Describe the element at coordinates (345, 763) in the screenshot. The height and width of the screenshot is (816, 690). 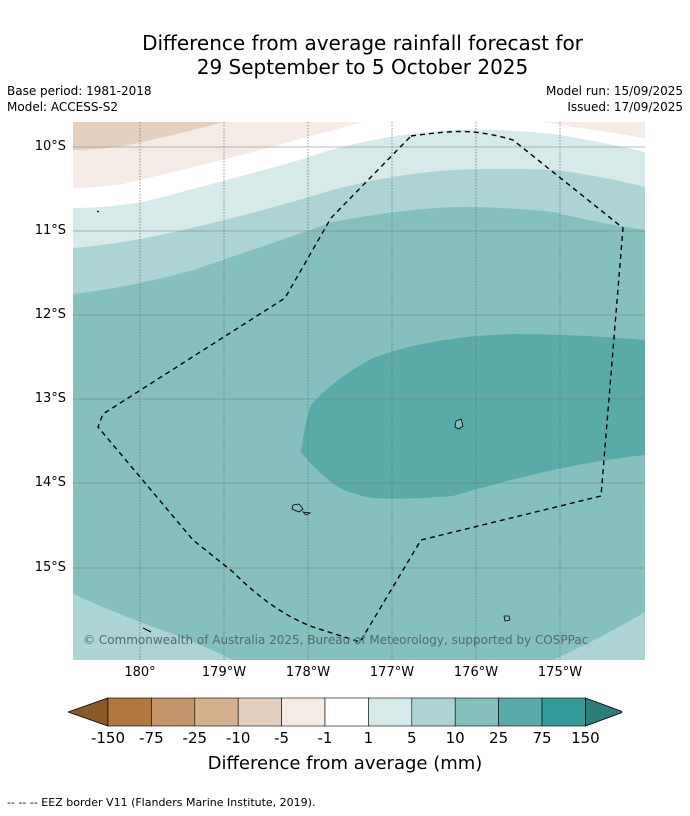
I see `colorbar-label: Difference from average (mm)` at that location.